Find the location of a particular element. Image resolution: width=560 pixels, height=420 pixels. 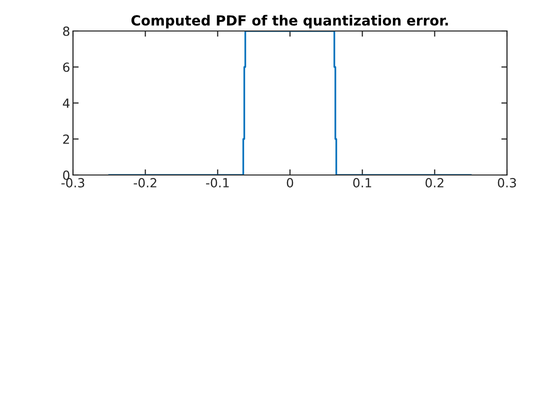

x-tick-label: 0.1 is located at coordinates (362, 183).